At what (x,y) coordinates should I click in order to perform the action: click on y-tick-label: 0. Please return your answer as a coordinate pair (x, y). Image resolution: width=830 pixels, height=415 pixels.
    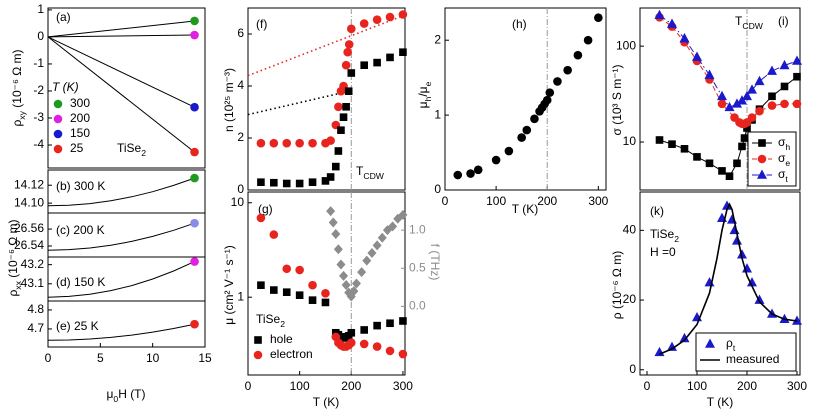
    Looking at the image, I should click on (632, 369).